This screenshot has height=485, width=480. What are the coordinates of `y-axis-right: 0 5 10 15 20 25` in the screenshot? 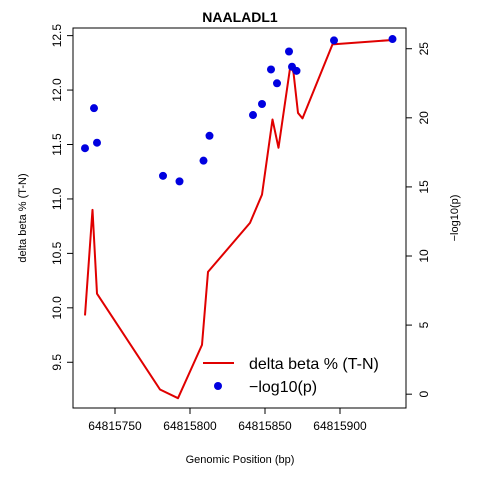 It's located at (418, 220).